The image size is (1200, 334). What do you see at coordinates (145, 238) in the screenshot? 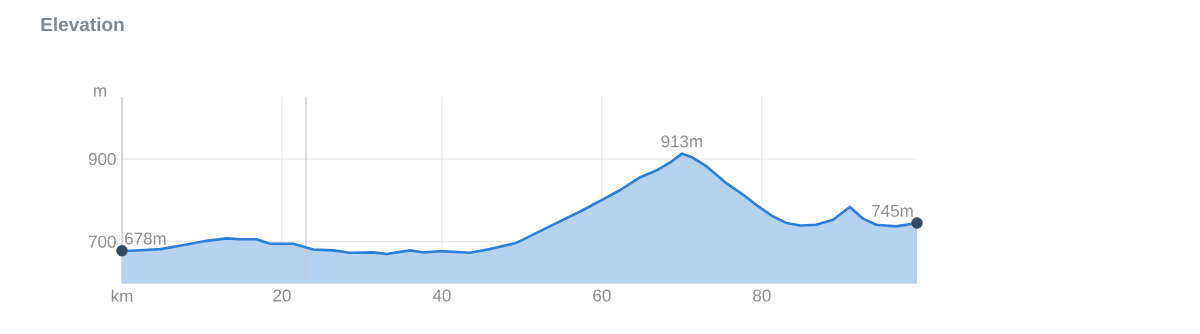
I see `annotation: 678m` at bounding box center [145, 238].